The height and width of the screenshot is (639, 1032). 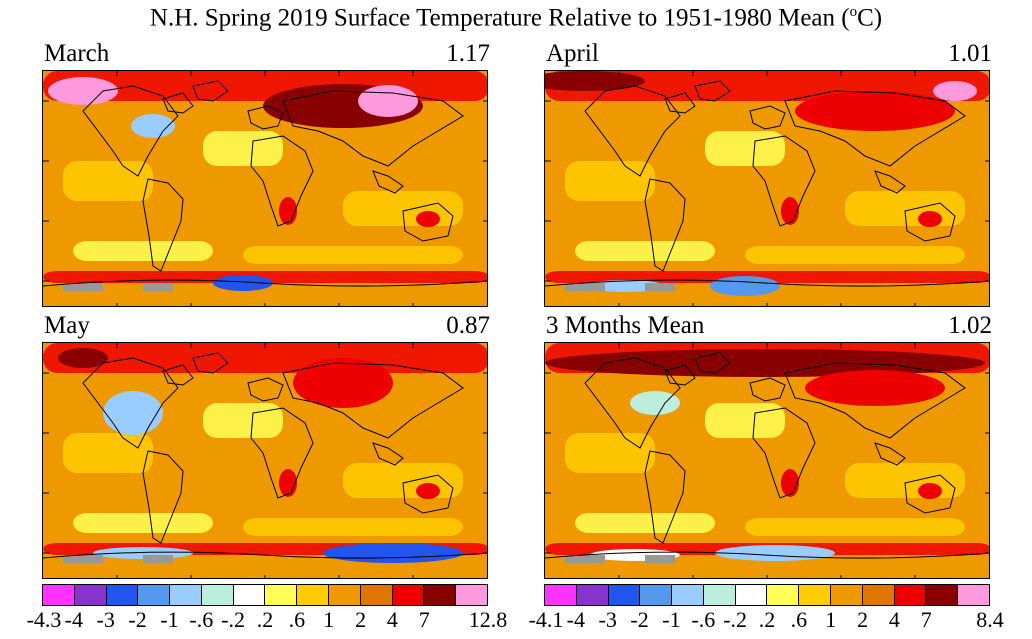 What do you see at coordinates (67, 325) in the screenshot?
I see `panel-label-may: May` at bounding box center [67, 325].